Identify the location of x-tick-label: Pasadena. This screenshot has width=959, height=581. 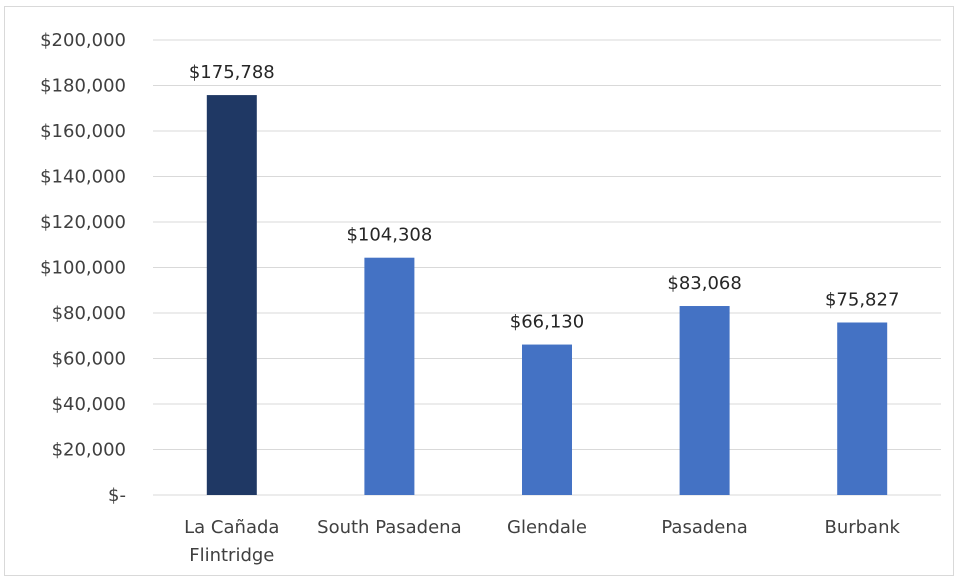
(704, 527).